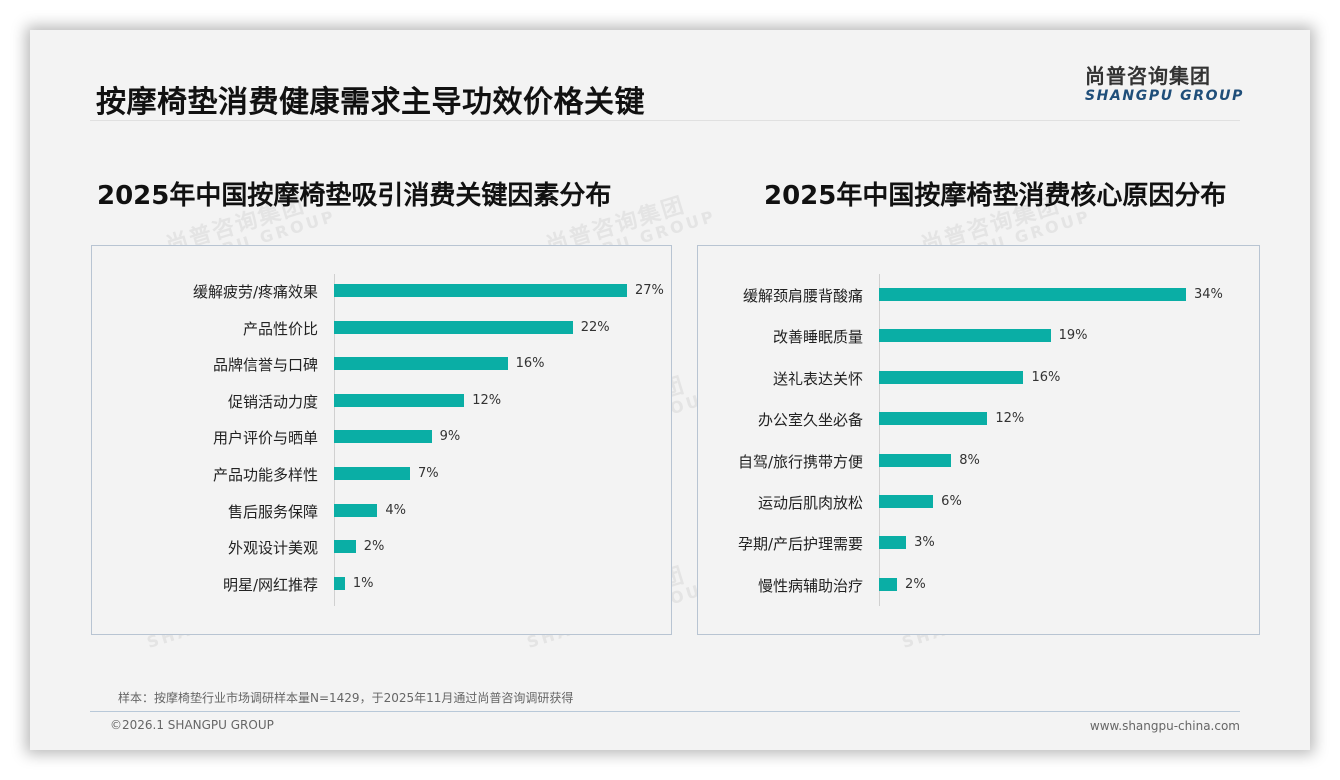  I want to click on bar-value-label: 34%, so click(1208, 294).